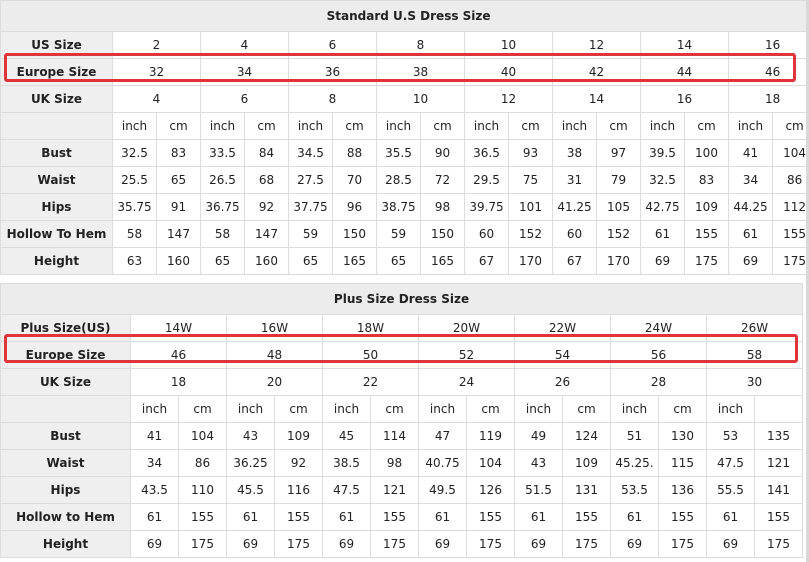  What do you see at coordinates (266, 261) in the screenshot?
I see `measure-cell: 160` at bounding box center [266, 261].